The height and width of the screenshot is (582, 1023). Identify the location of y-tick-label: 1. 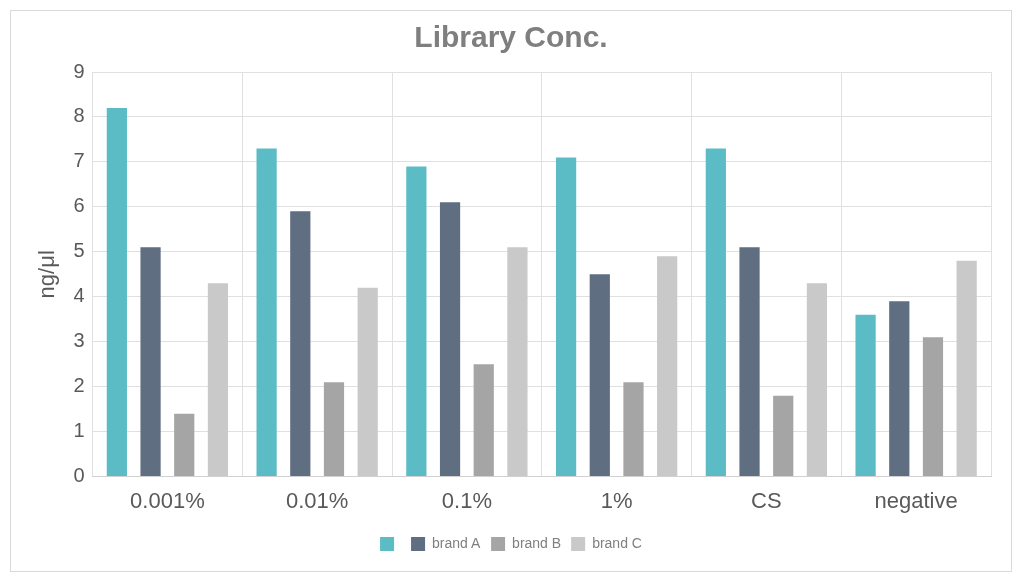
(79, 430).